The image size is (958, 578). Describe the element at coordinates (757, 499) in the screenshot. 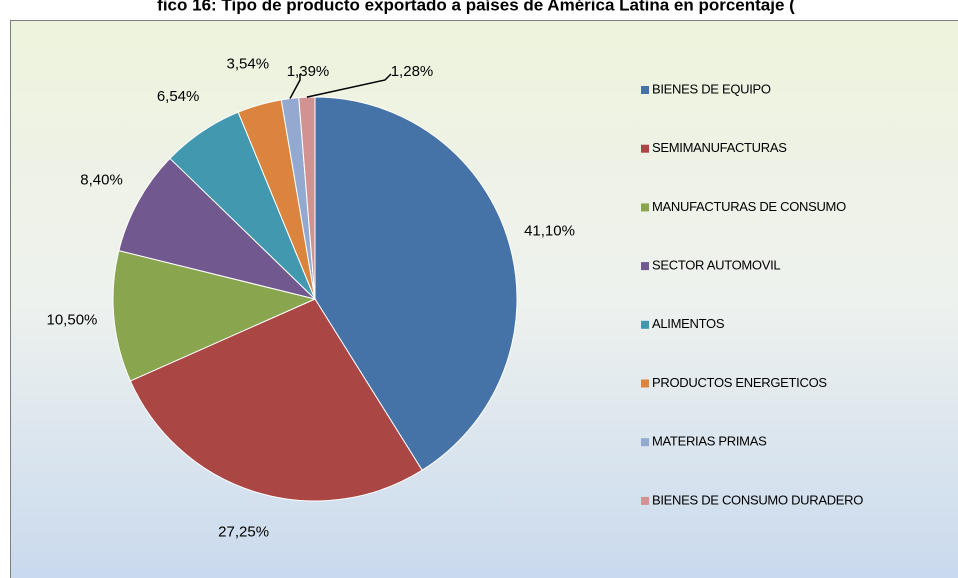

I see `legend-label: BIENES DE CONSUMO DURADERO` at that location.